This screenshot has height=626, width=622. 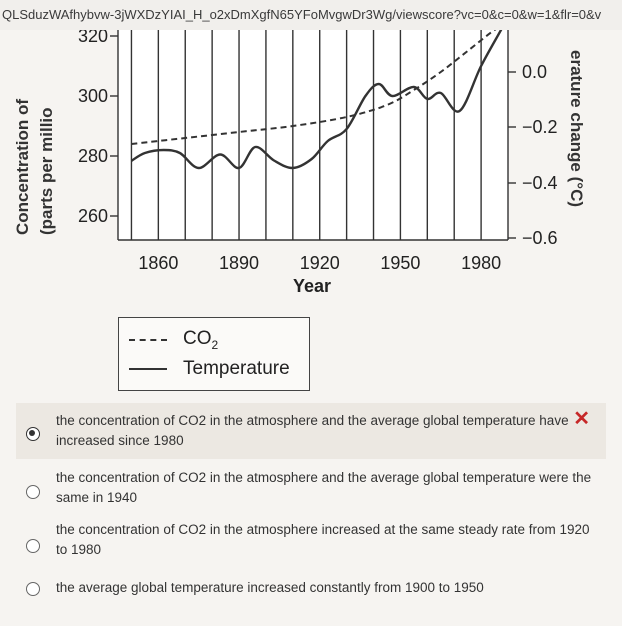 What do you see at coordinates (236, 368) in the screenshot?
I see `legend-temperature-label: Temperature` at bounding box center [236, 368].